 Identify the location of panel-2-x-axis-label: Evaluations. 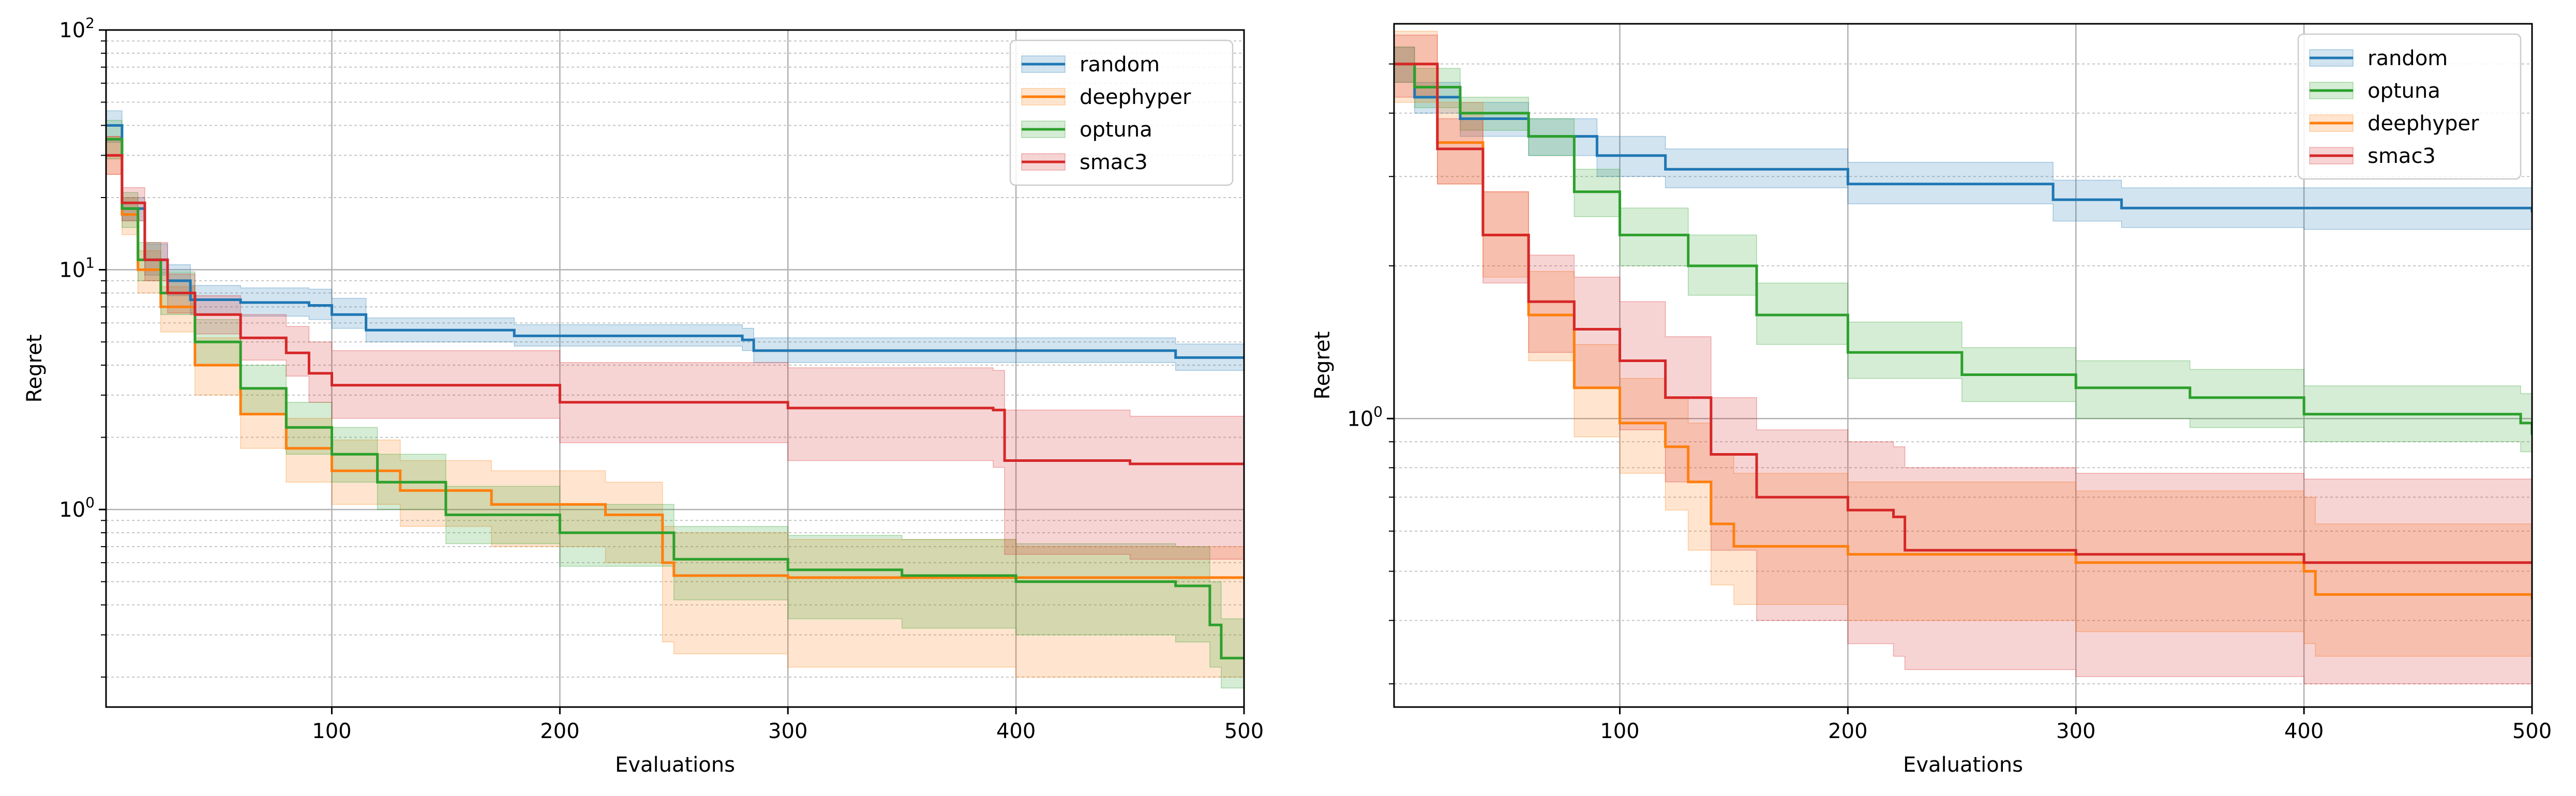
(1963, 765).